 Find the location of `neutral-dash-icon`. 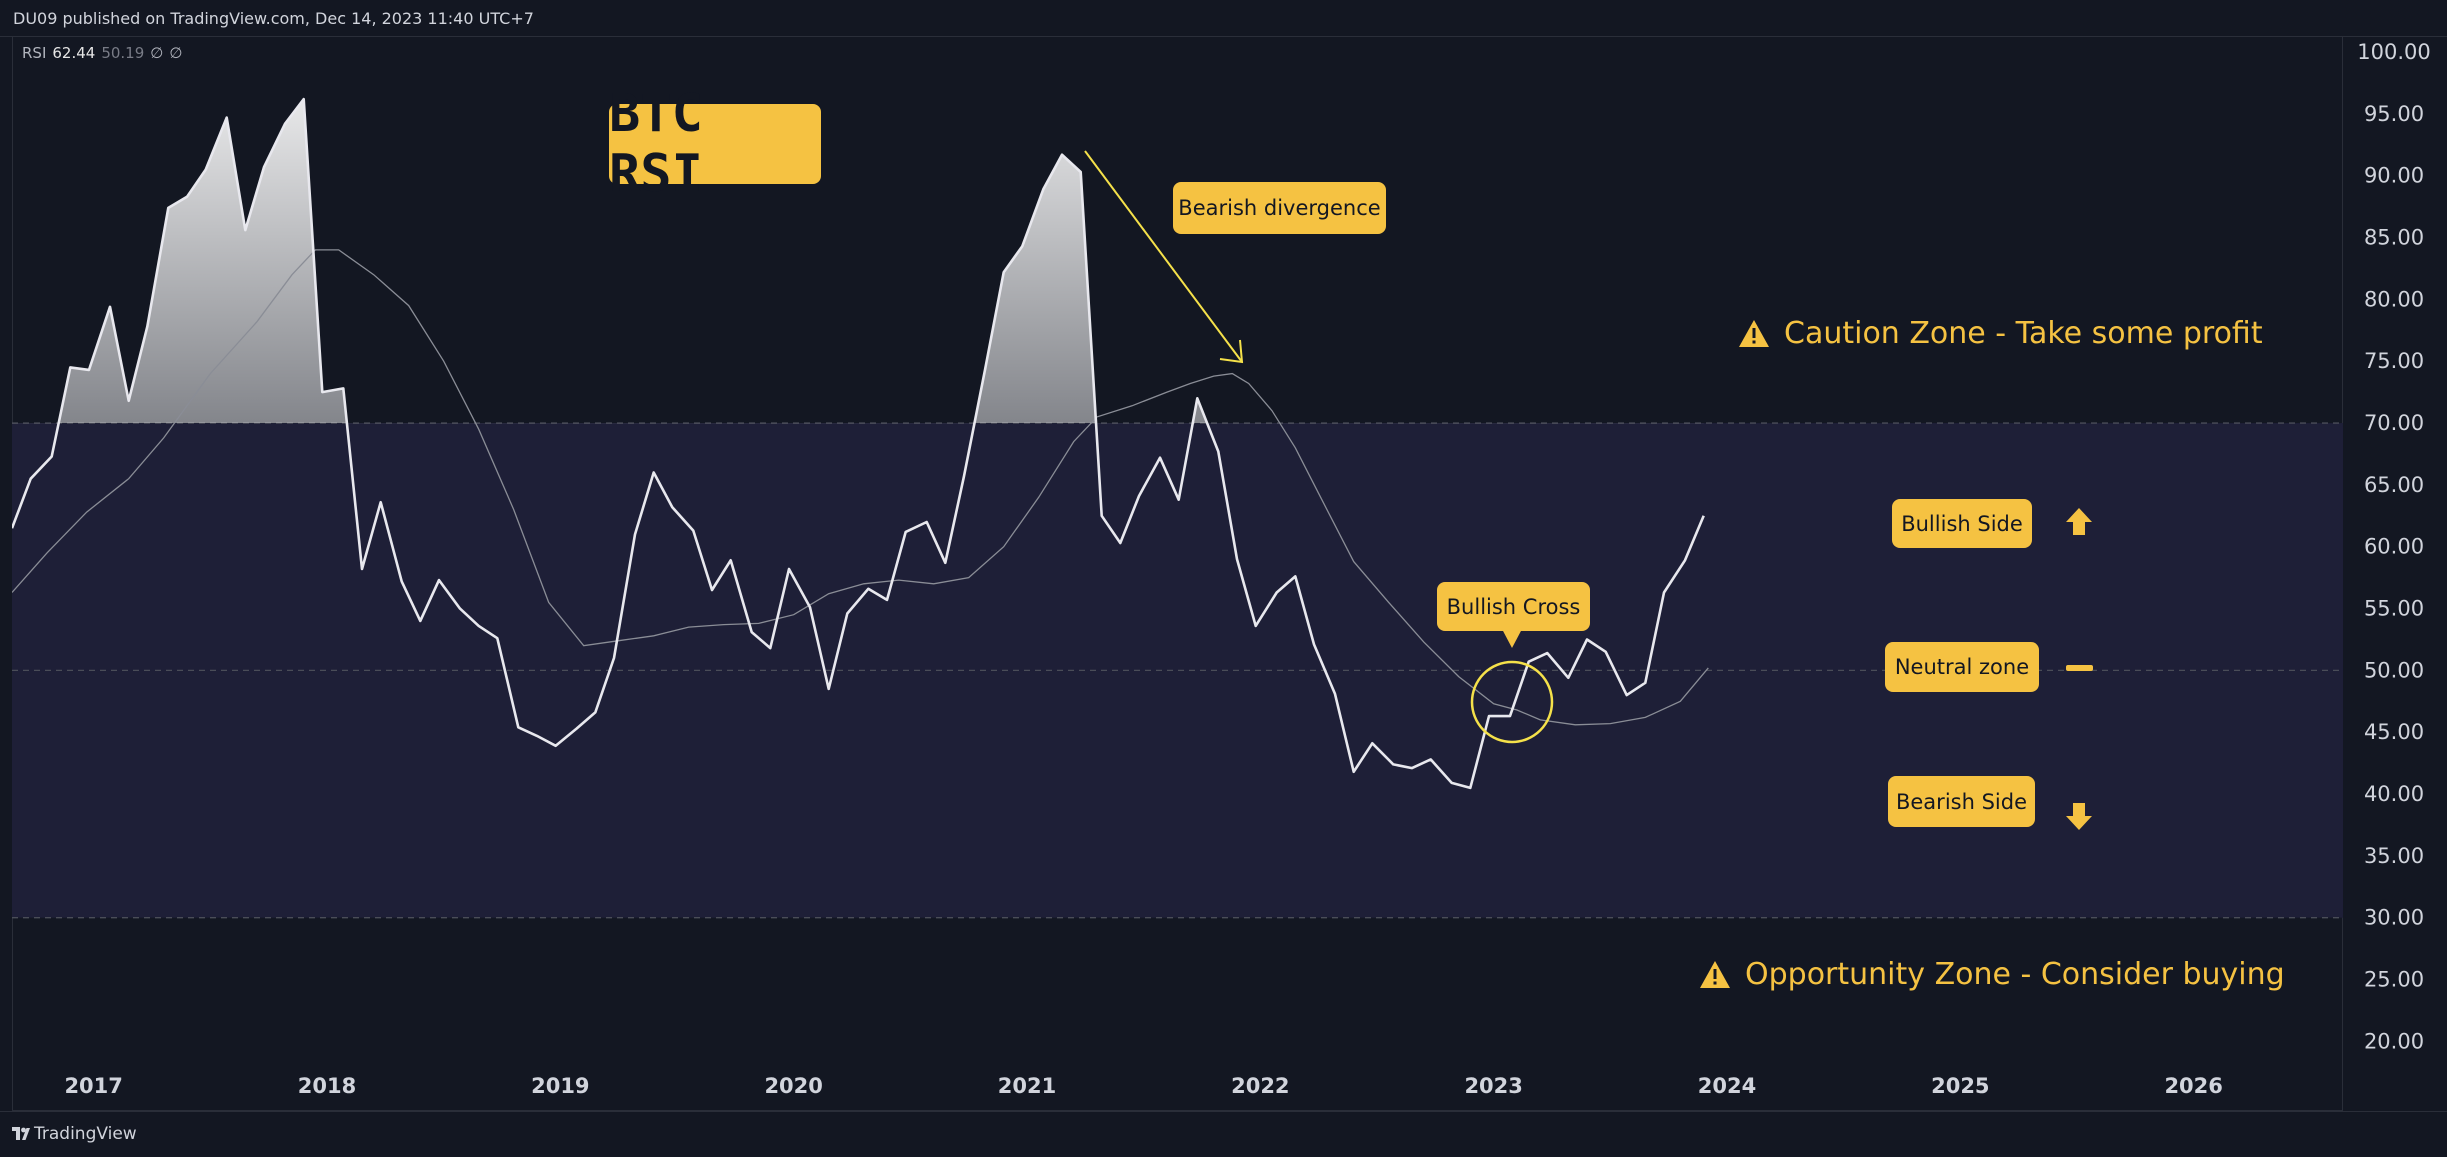

neutral-dash-icon is located at coordinates (2079, 668).